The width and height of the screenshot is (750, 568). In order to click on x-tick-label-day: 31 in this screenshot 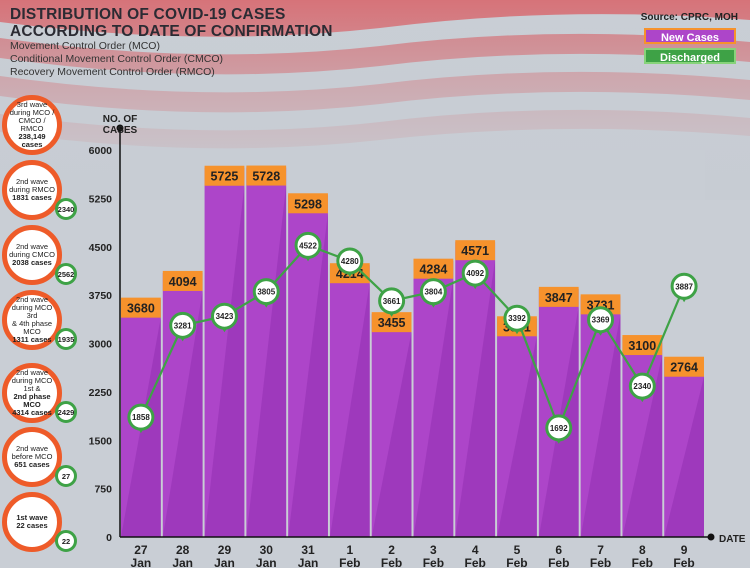, I will do `click(308, 550)`.